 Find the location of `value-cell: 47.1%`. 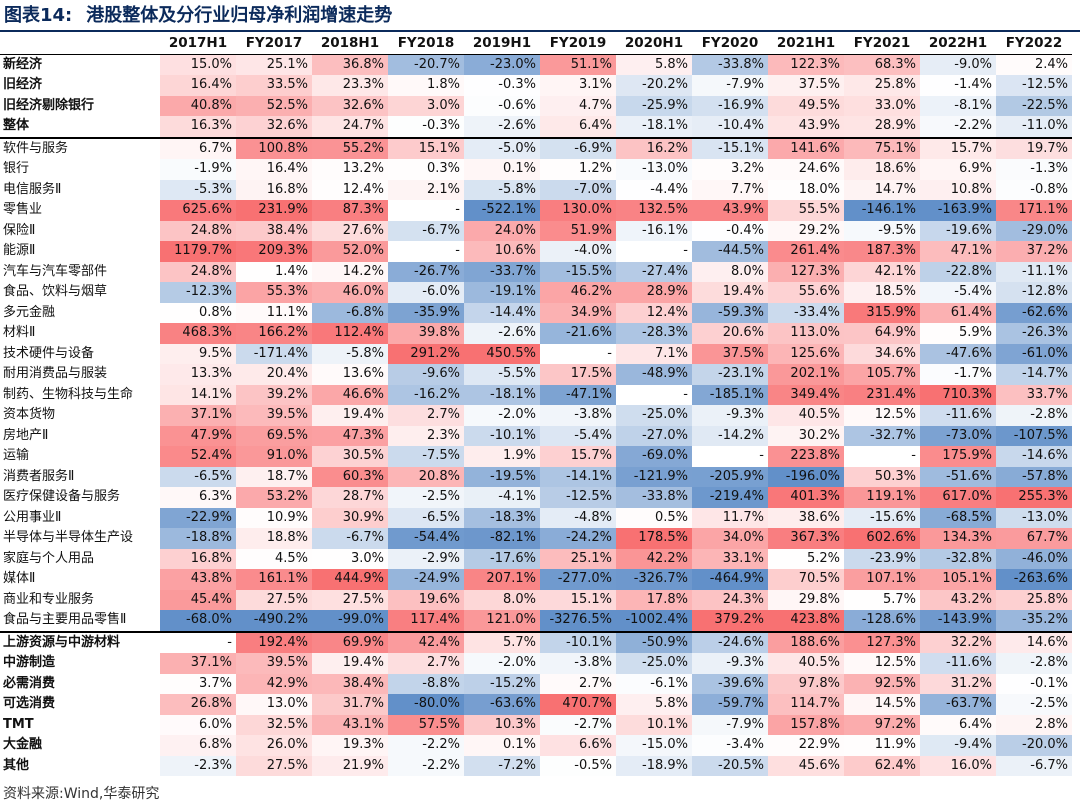

value-cell: 47.1% is located at coordinates (958, 251).